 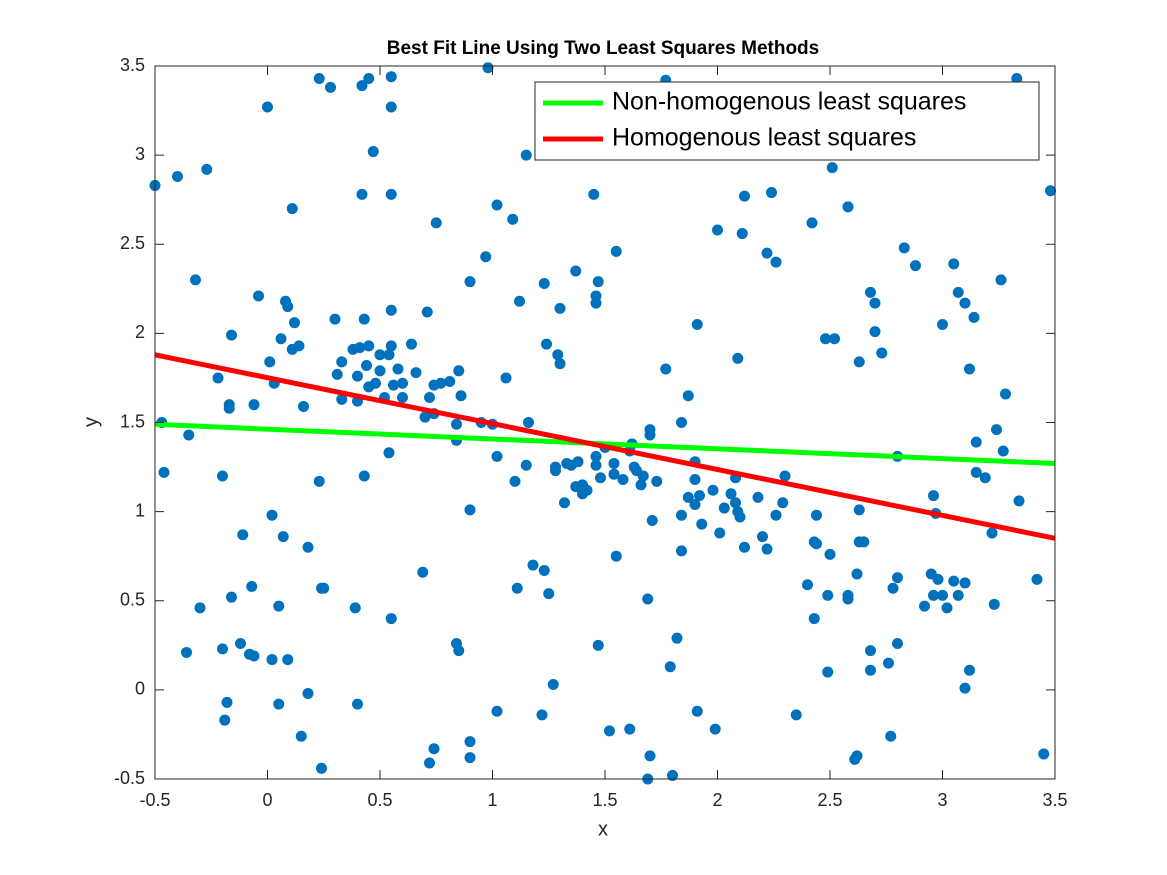 I want to click on y-tick-label: 0, so click(x=140, y=689).